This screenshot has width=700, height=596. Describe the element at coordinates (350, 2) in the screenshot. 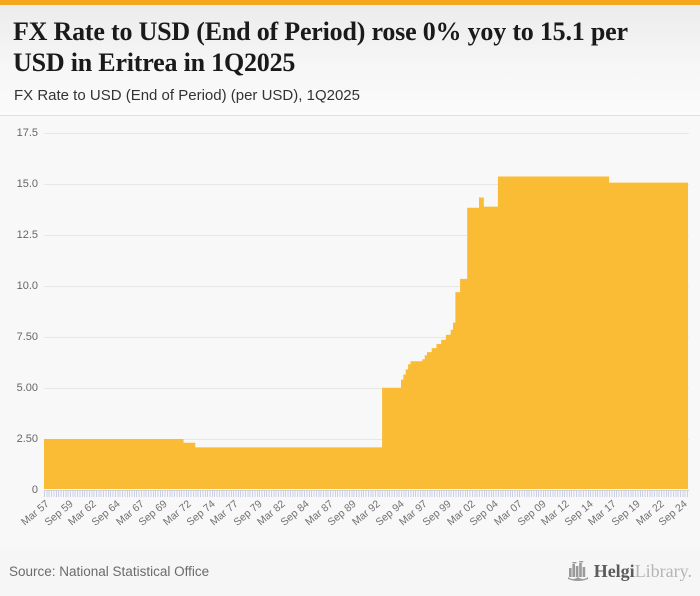

I see `top-accent-bar` at that location.